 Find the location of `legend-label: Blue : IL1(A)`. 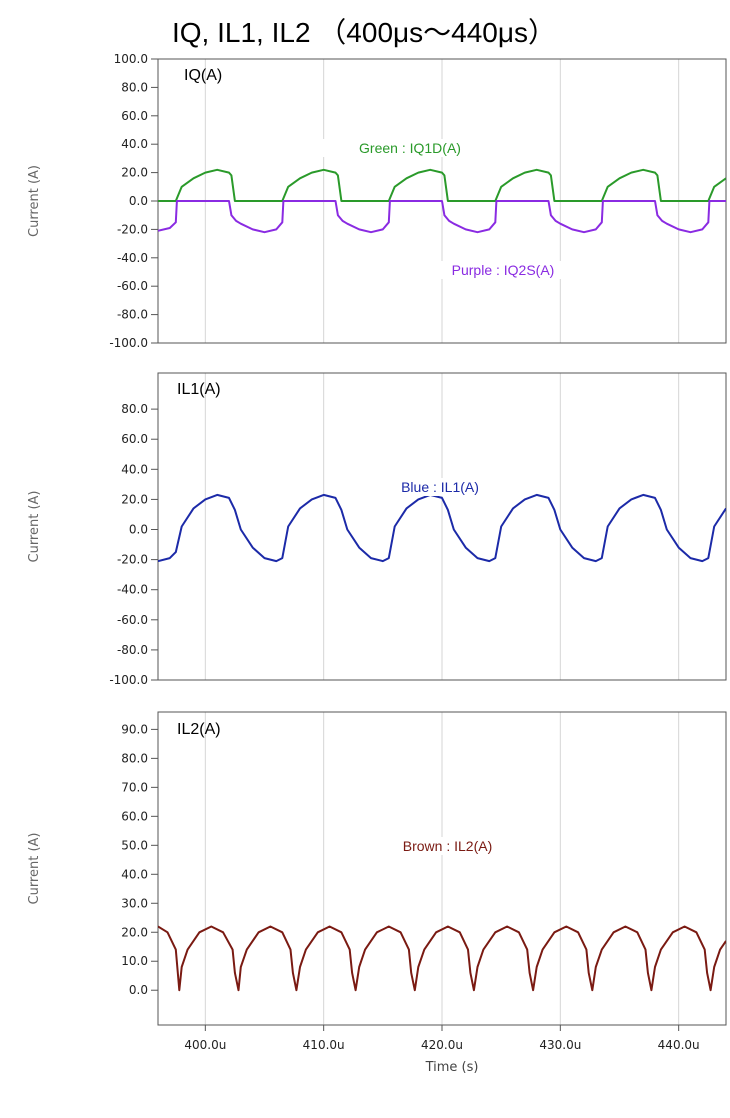

legend-label: Blue : IL1(A) is located at coordinates (440, 487).